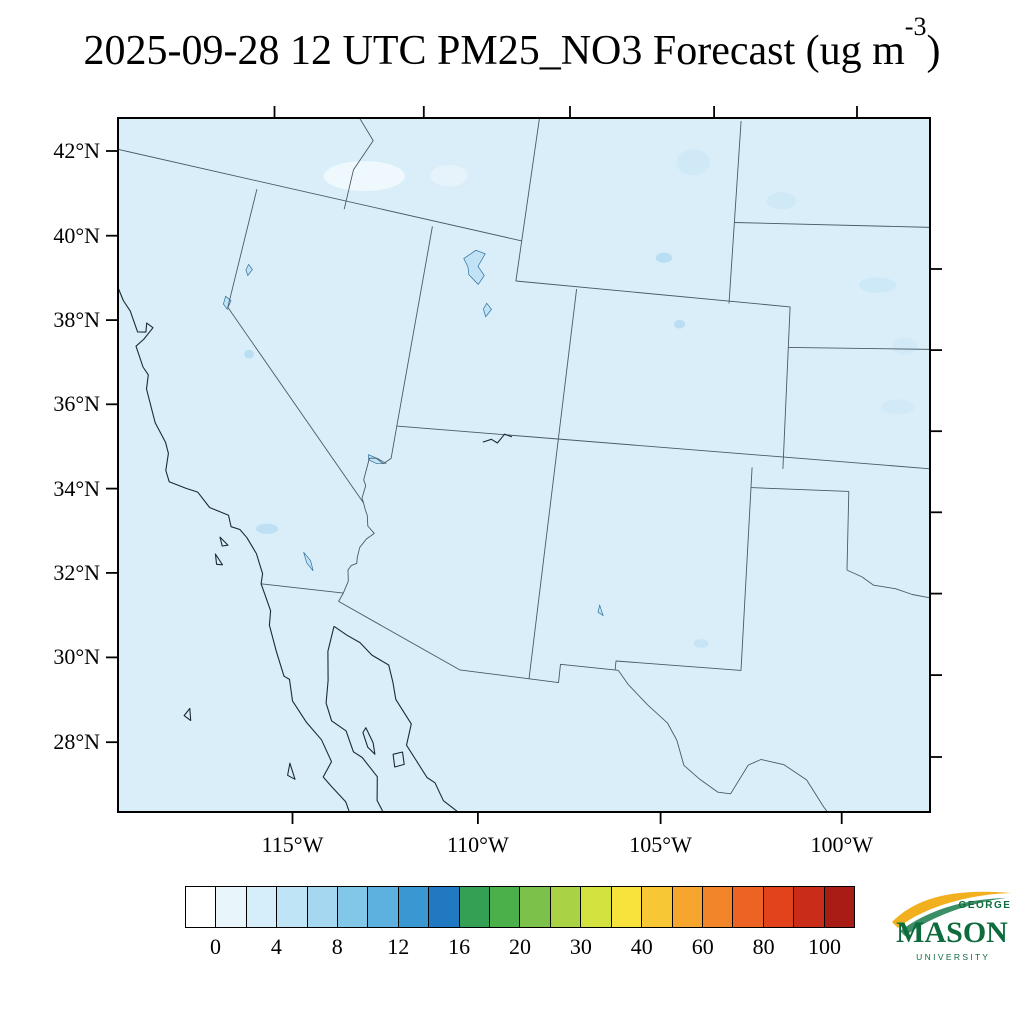 This screenshot has height=1024, width=1024. I want to click on angel-de-la-guarda-island, so click(369, 741).